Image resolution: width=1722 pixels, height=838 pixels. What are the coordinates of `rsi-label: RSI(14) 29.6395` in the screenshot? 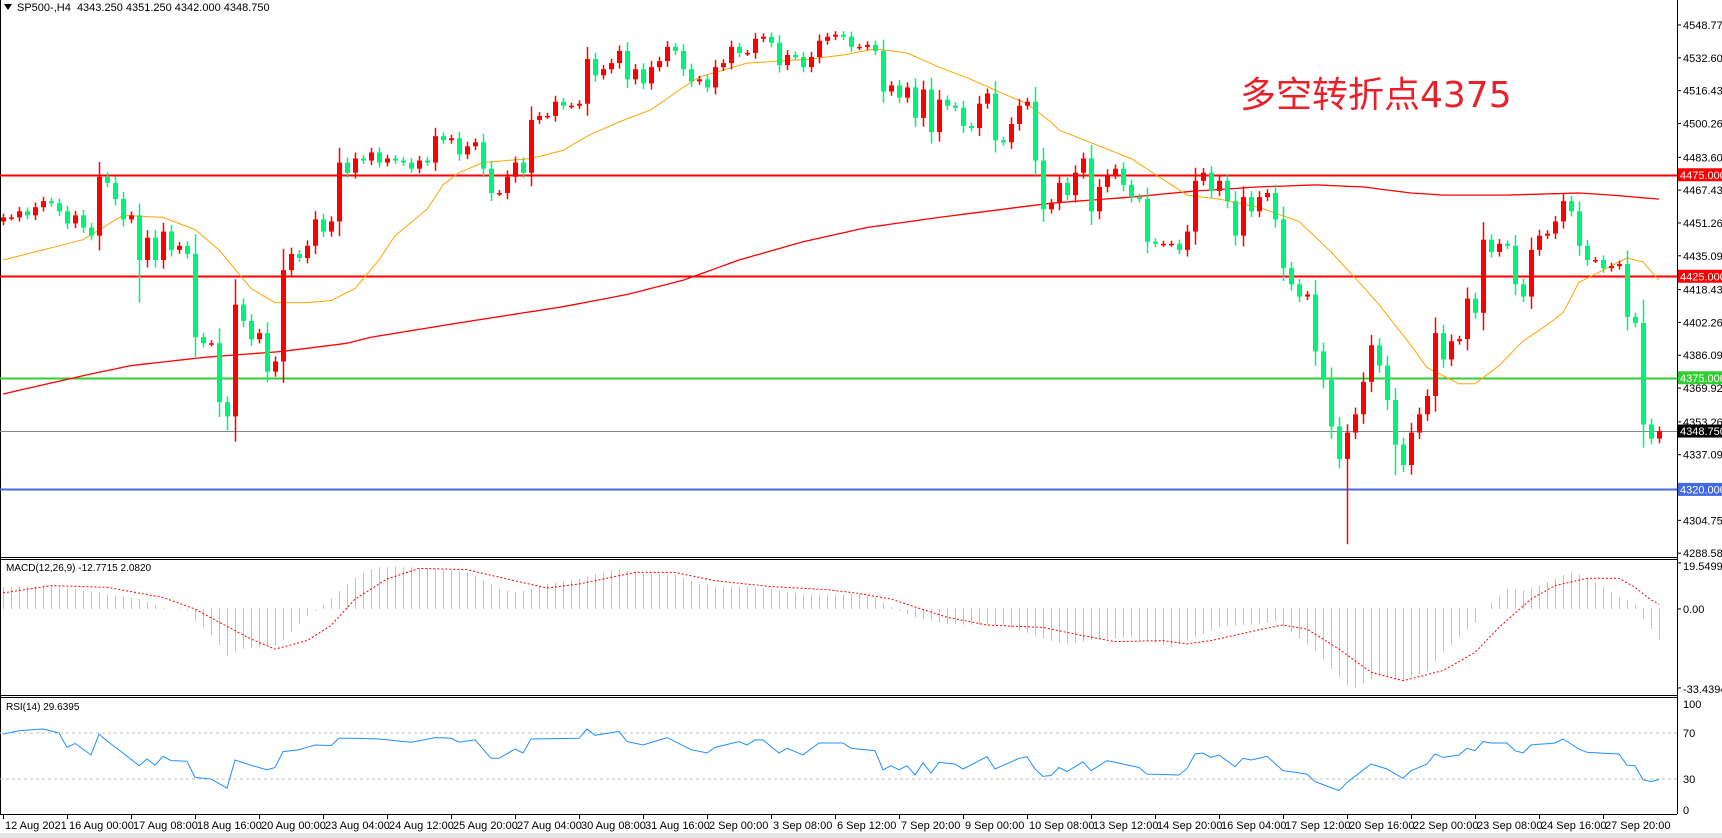 It's located at (43, 707).